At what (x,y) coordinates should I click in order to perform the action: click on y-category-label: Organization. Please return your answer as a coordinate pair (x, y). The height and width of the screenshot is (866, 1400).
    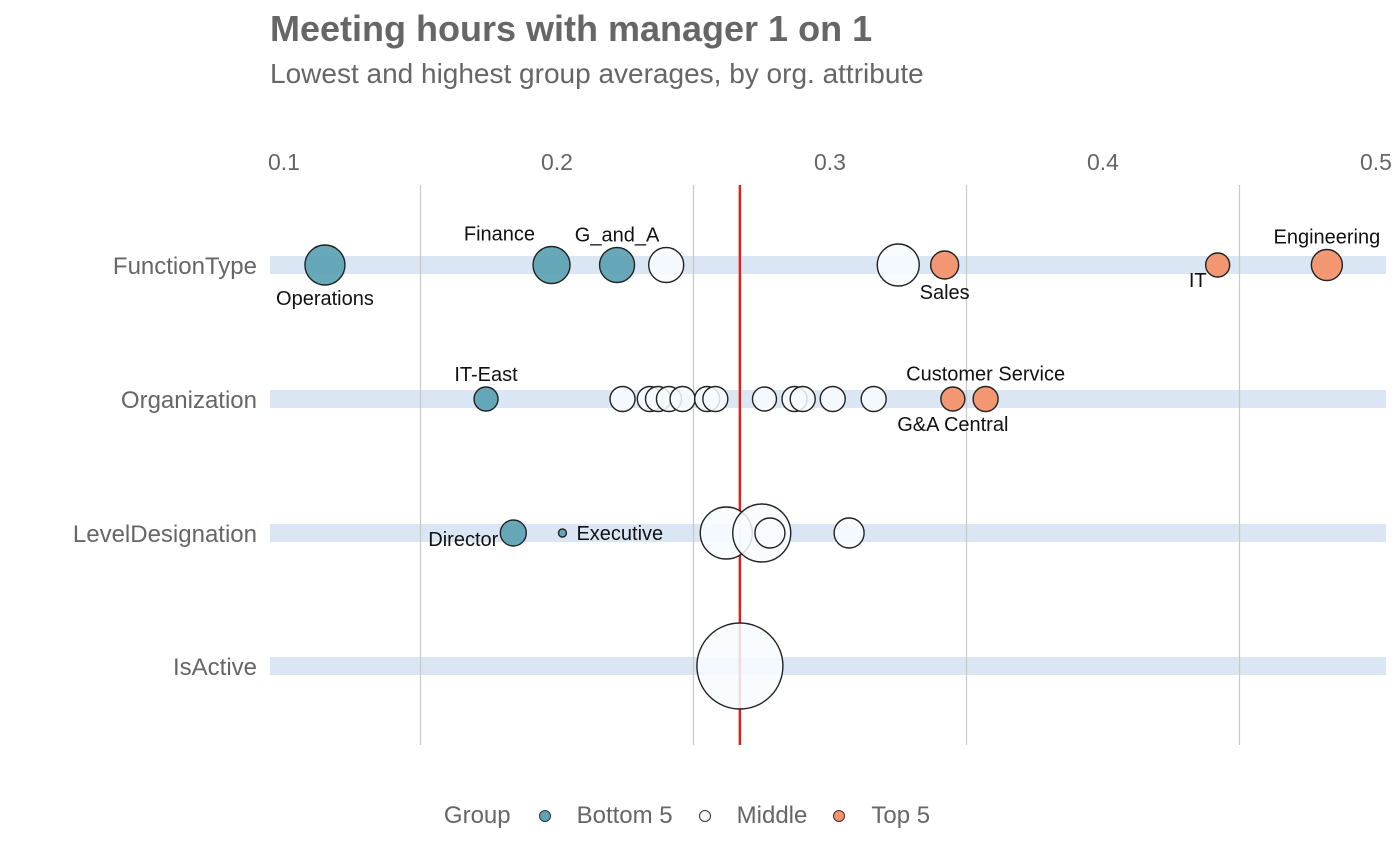
    Looking at the image, I should click on (189, 400).